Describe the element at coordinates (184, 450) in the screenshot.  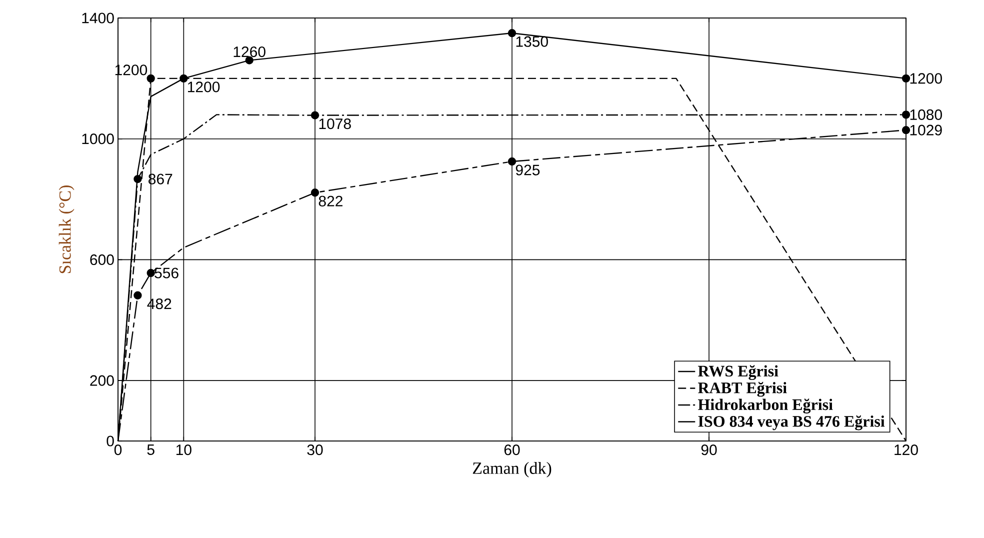
I see `x-tick-label: 10` at that location.